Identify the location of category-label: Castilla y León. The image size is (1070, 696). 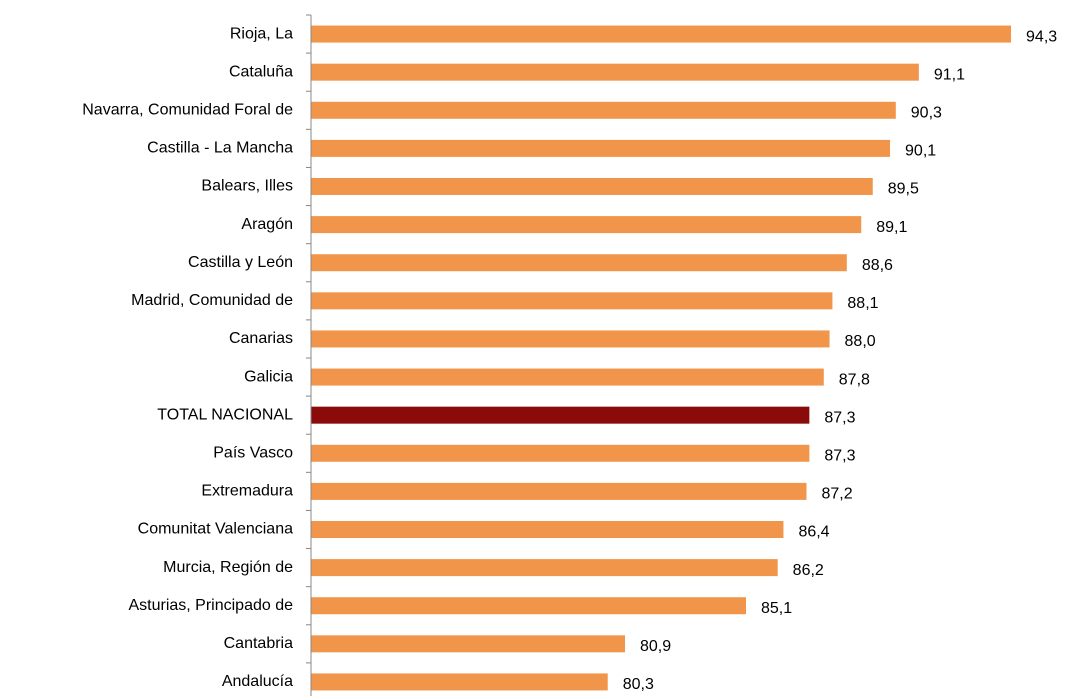
(240, 262).